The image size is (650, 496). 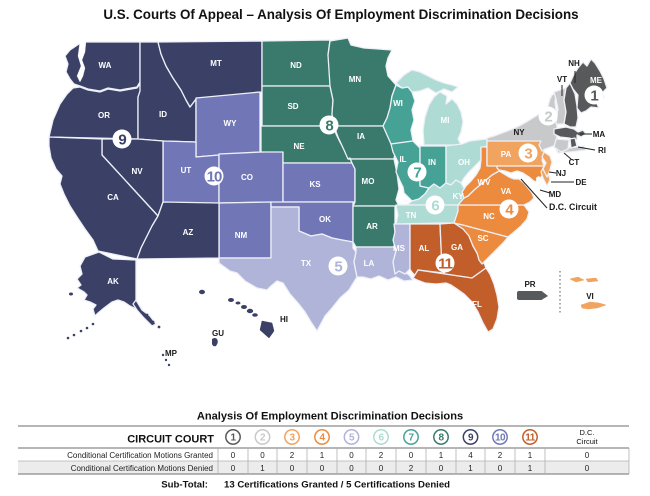 I want to click on svg-text: LA, so click(x=369, y=263).